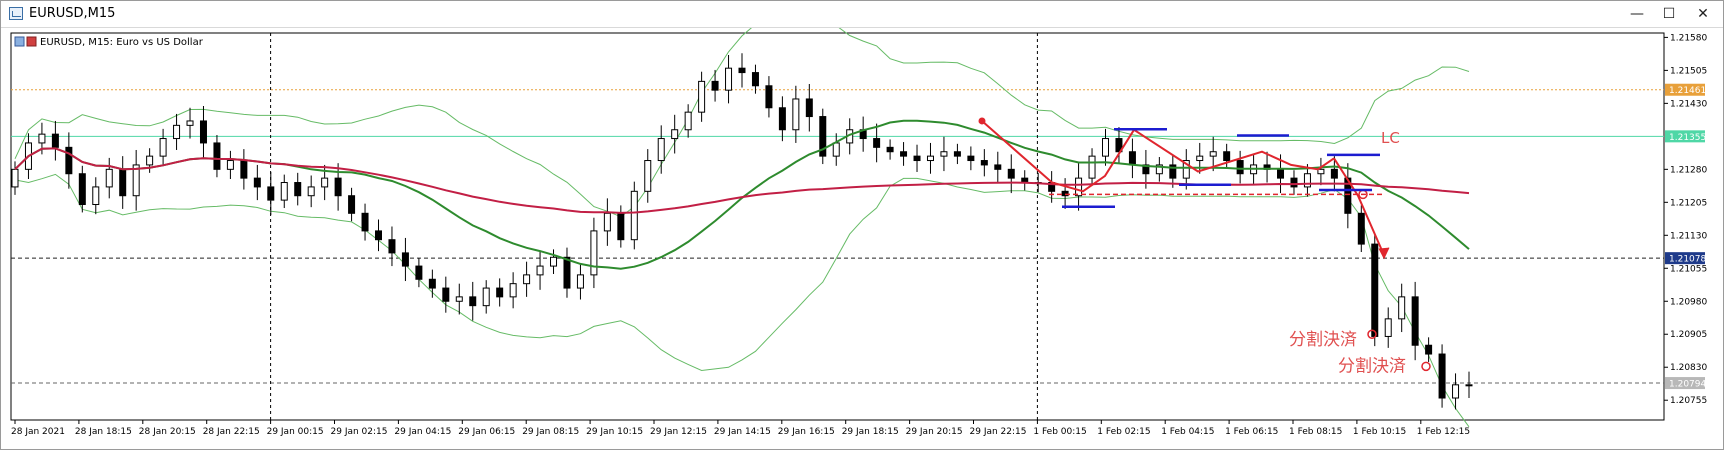 The height and width of the screenshot is (454, 1724). Describe the element at coordinates (1669, 14) in the screenshot. I see `maximize-button: ☐` at that location.